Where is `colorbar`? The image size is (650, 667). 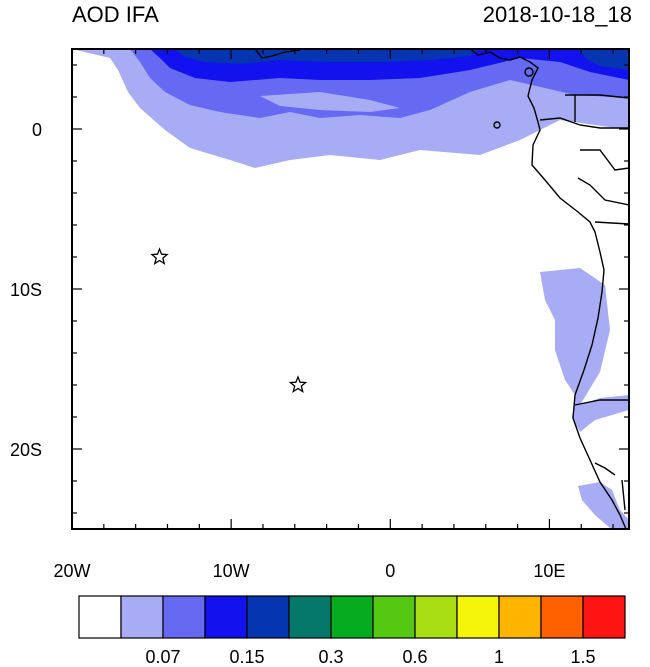
colorbar is located at coordinates (352, 617).